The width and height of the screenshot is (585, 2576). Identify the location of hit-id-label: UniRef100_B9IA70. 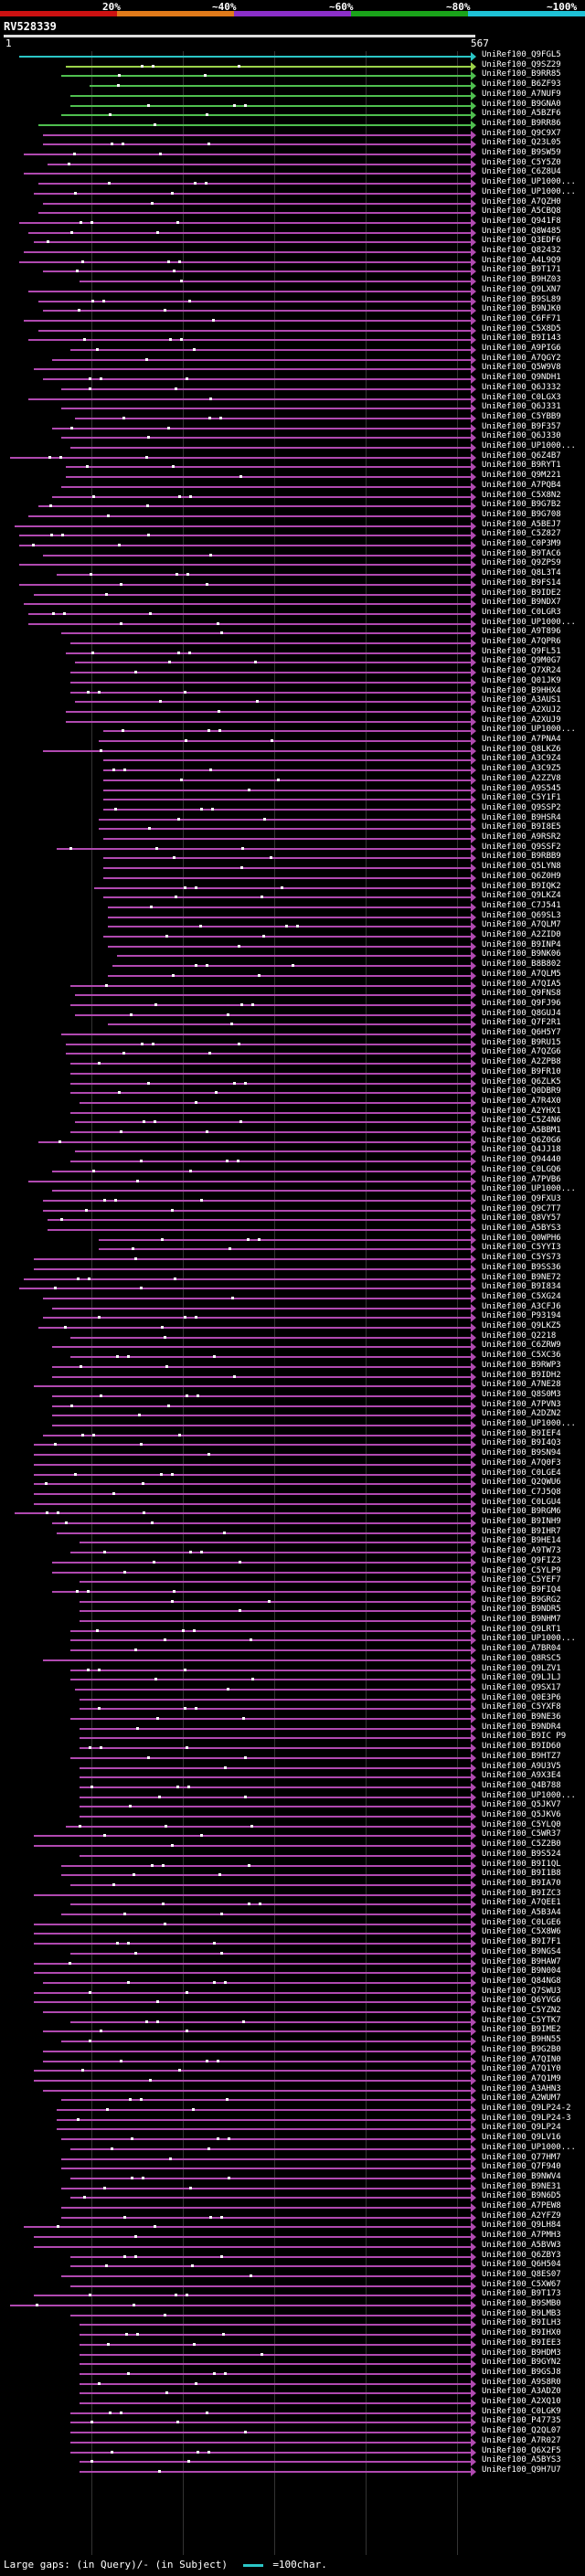
(521, 1883).